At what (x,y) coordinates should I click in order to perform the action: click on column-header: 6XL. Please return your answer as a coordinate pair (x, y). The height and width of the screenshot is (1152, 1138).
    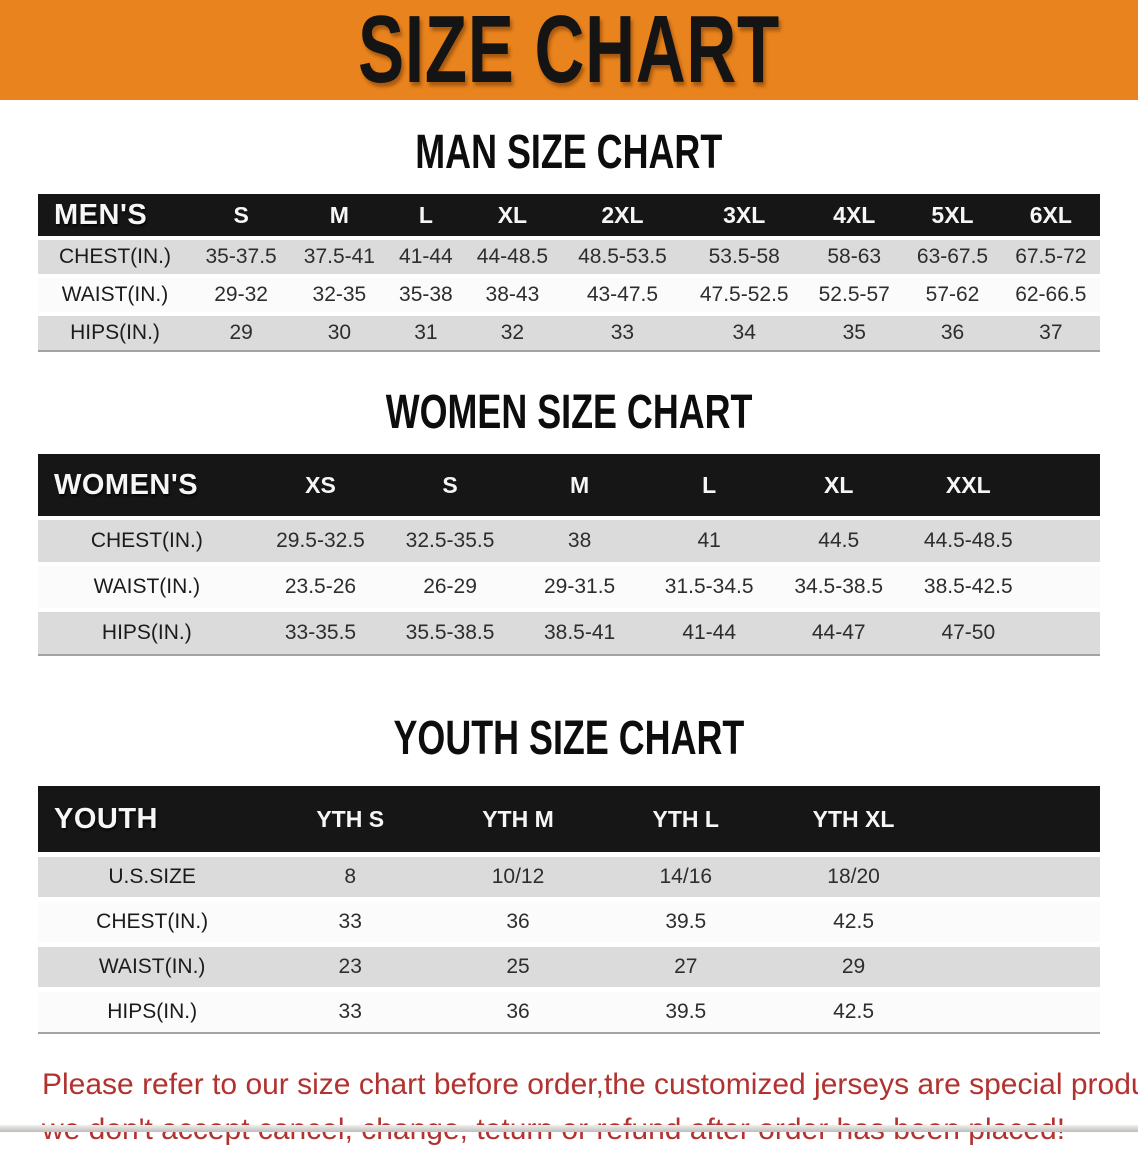
    Looking at the image, I should click on (1050, 214).